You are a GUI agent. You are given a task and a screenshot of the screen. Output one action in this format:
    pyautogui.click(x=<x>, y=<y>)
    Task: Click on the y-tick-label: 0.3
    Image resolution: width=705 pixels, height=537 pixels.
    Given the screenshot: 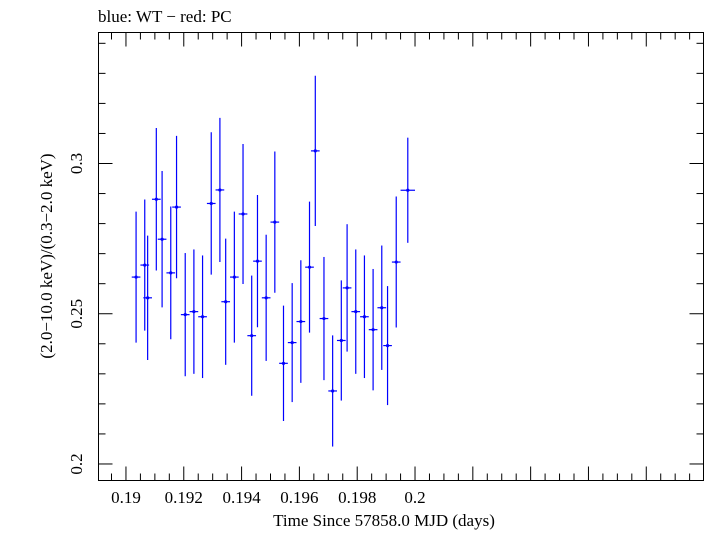 What is the action you would take?
    pyautogui.click(x=76, y=163)
    